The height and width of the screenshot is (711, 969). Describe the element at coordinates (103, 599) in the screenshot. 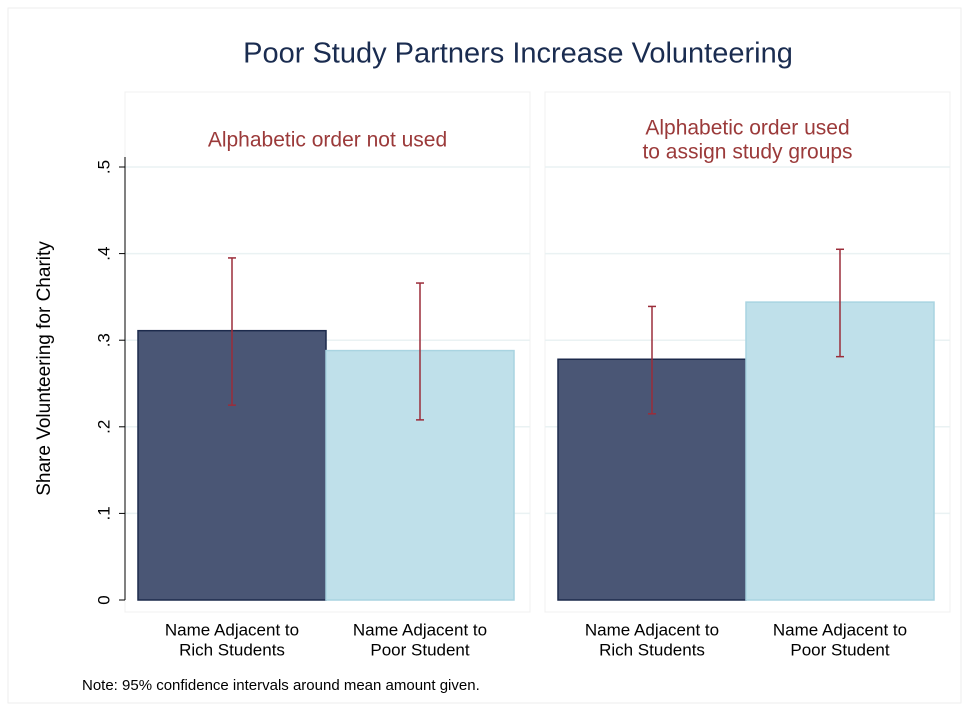

I see `y-tick-label: 0` at that location.